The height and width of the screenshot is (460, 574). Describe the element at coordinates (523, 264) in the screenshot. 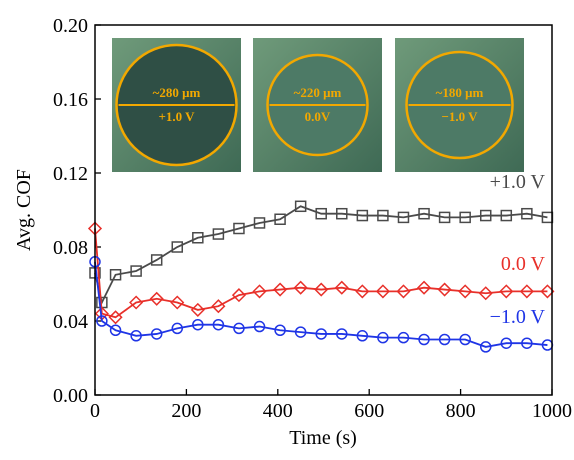

I see `series-label: 0.0 V` at that location.